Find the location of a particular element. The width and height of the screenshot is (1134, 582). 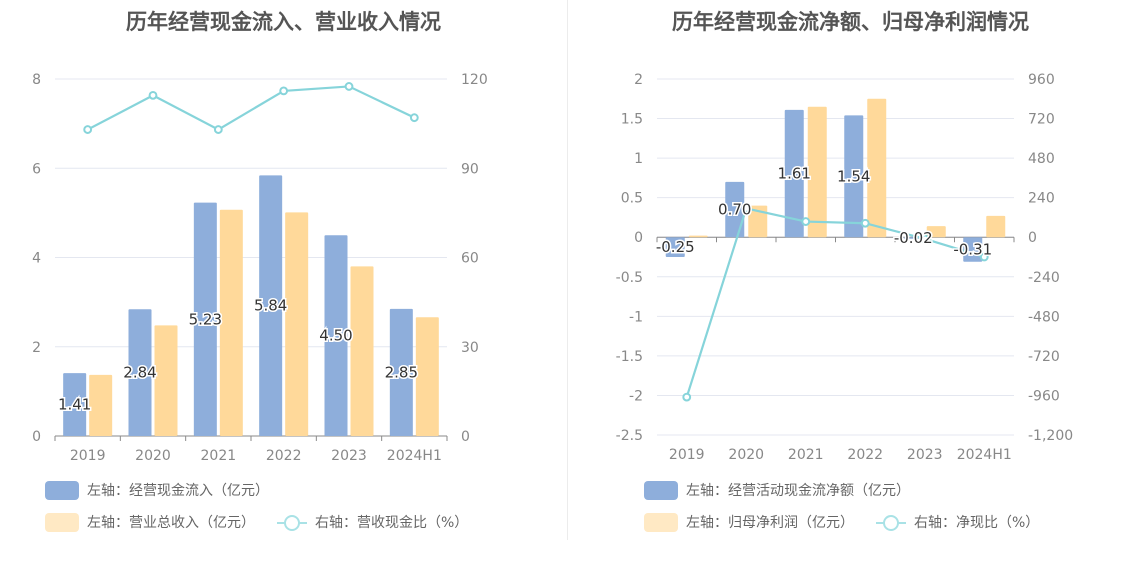

right-tick-label: -1,200 is located at coordinates (1050, 436).